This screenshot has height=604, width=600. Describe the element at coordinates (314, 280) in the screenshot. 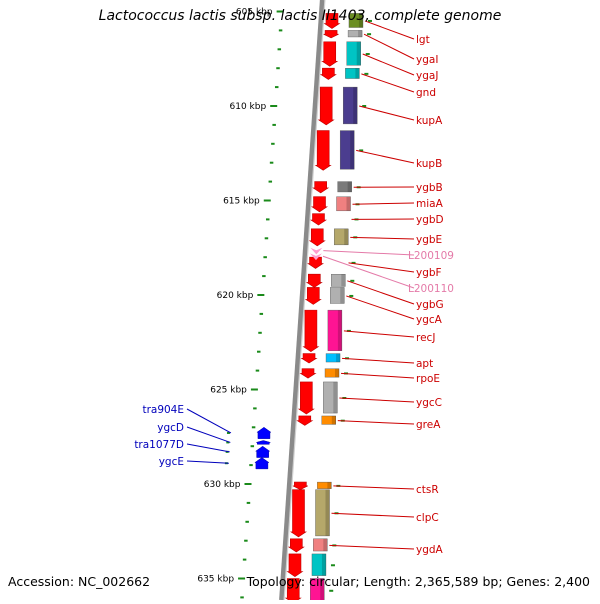

I see `gene-arrow-ygbg` at that location.